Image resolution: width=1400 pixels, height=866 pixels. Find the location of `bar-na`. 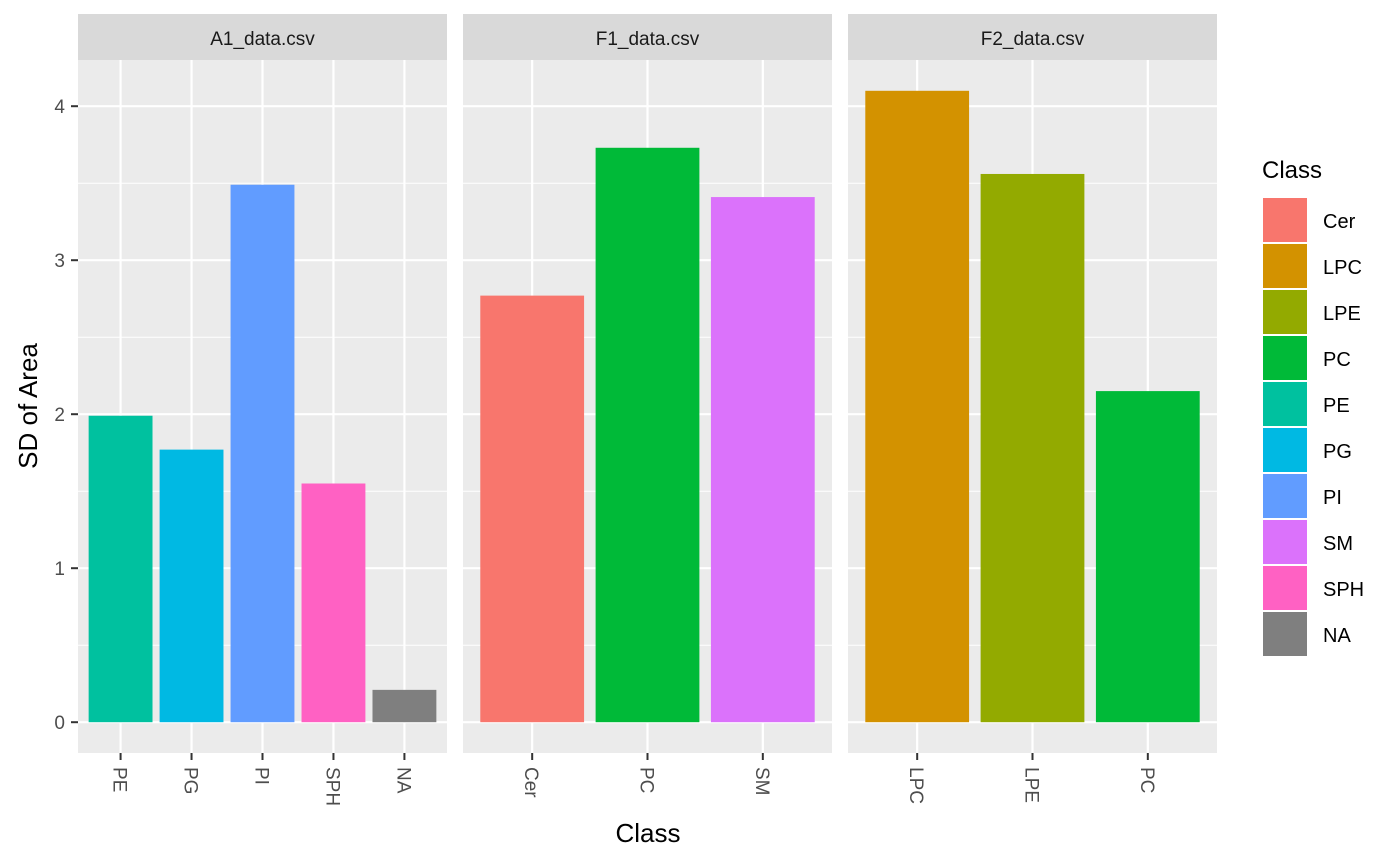

bar-na is located at coordinates (404, 706).